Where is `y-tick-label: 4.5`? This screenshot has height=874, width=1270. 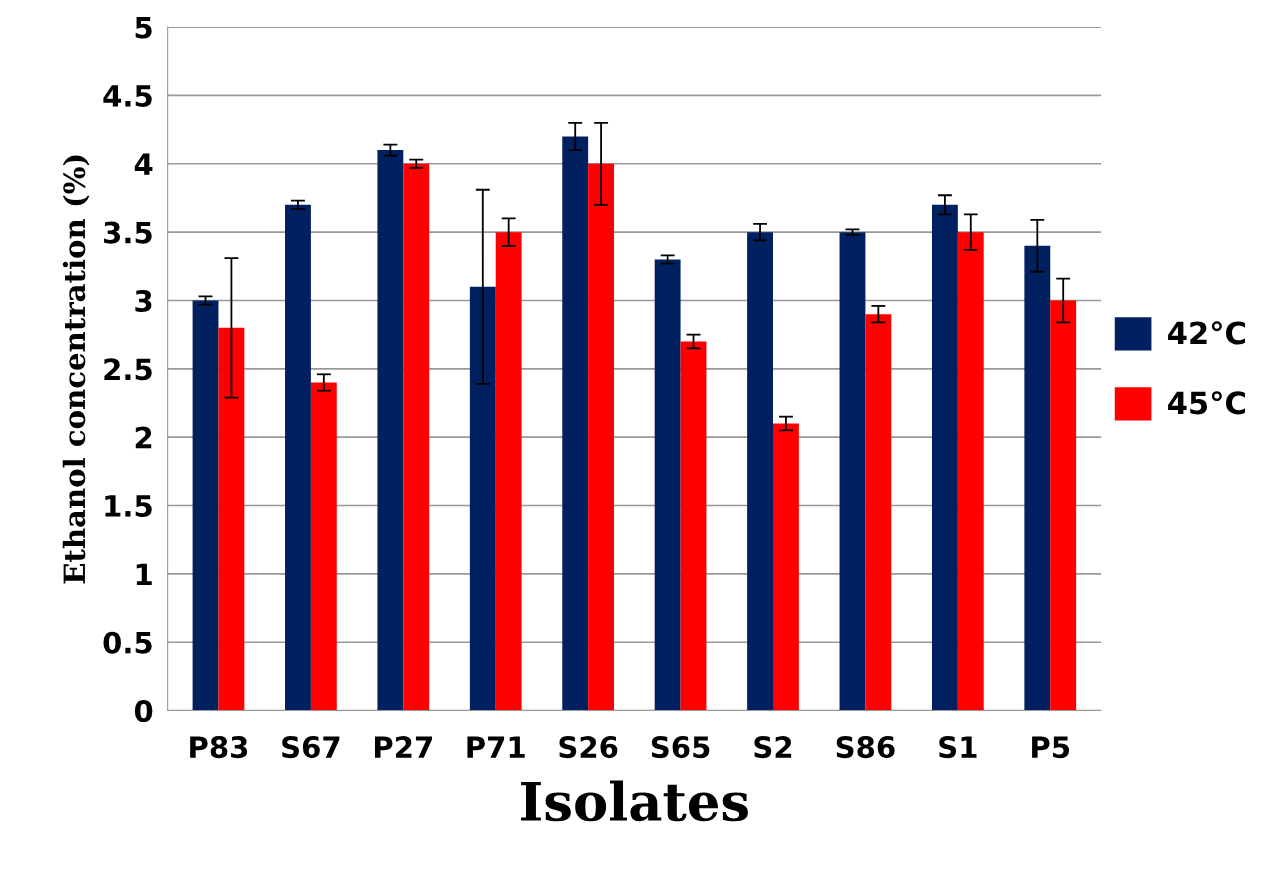
y-tick-label: 4.5 is located at coordinates (127, 96).